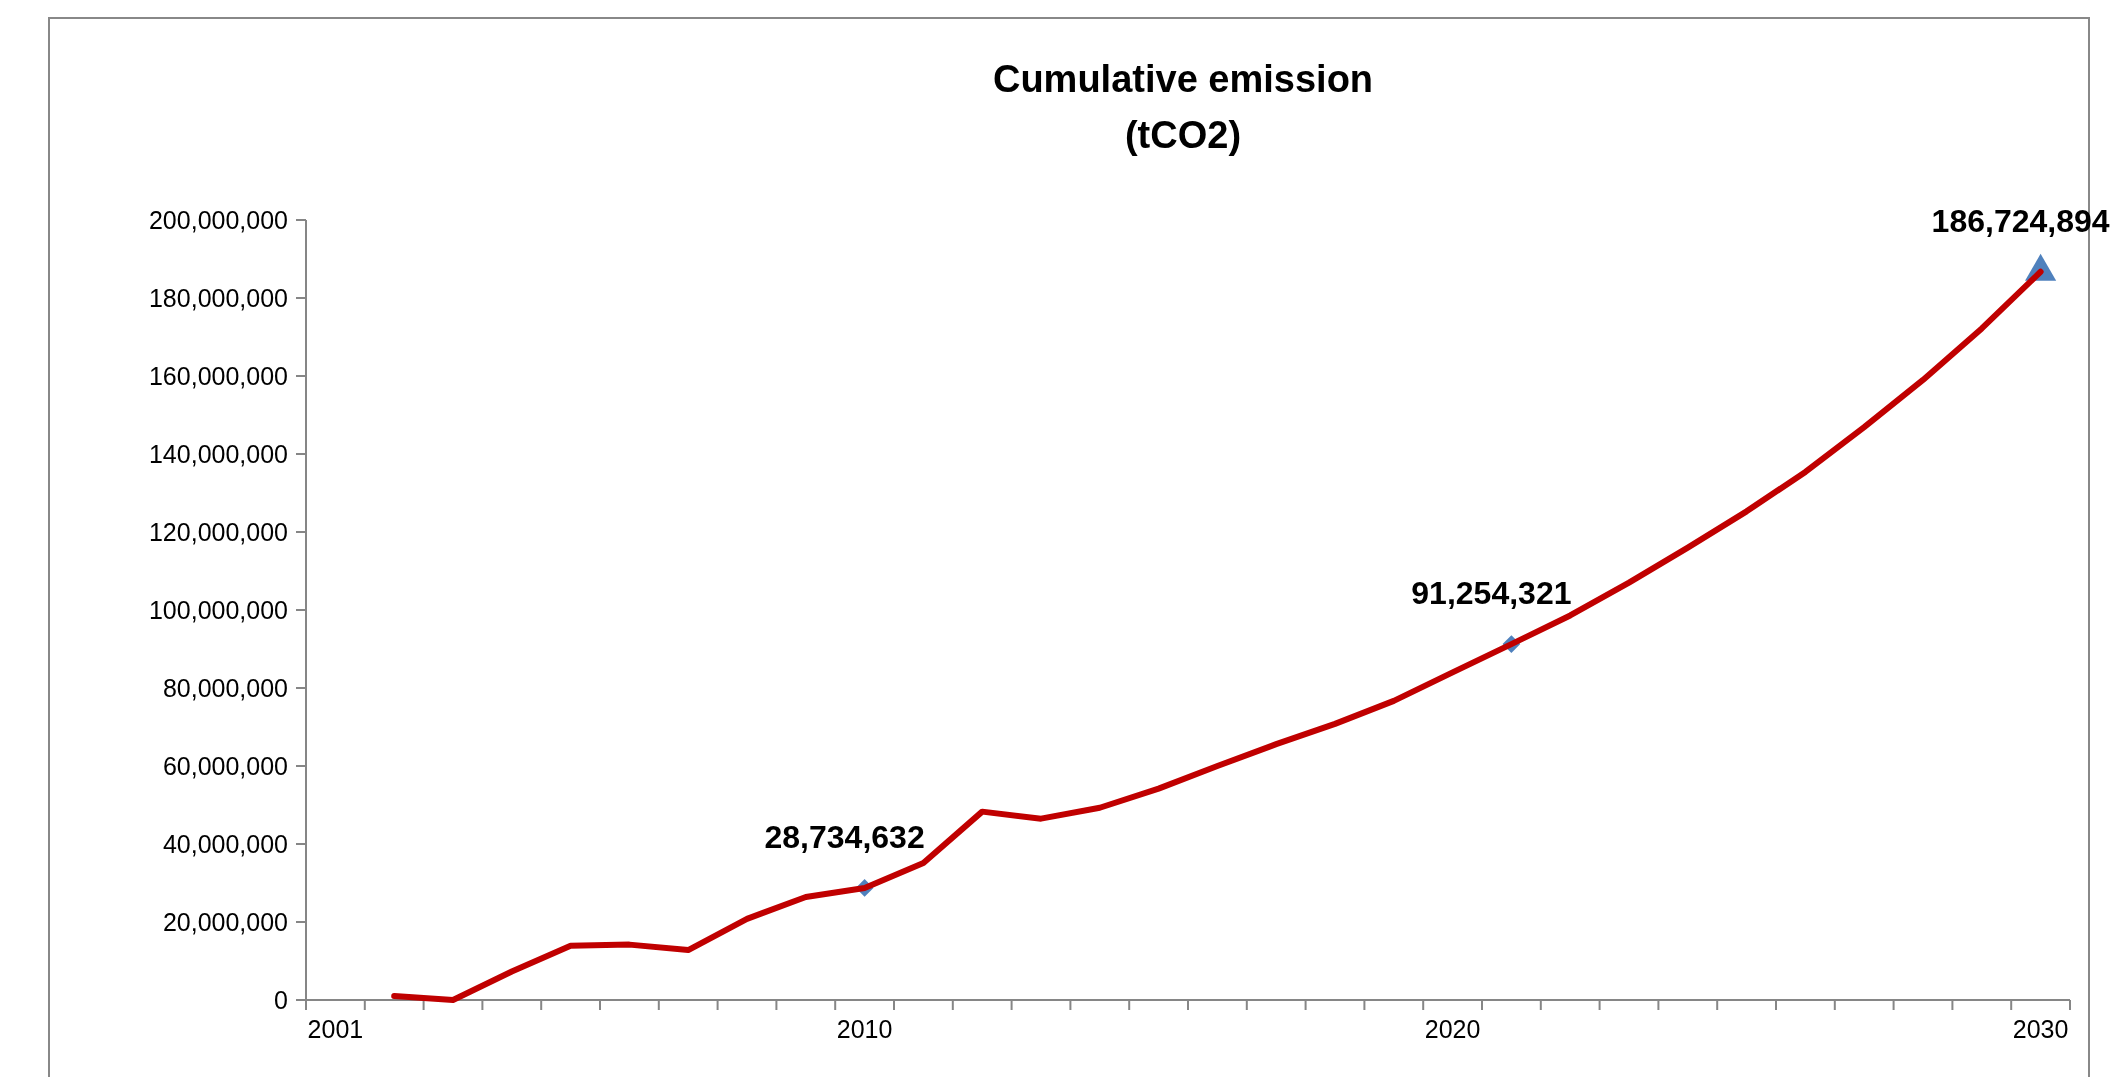  Describe the element at coordinates (225, 687) in the screenshot. I see `y-tick-label: 80,000,000` at that location.